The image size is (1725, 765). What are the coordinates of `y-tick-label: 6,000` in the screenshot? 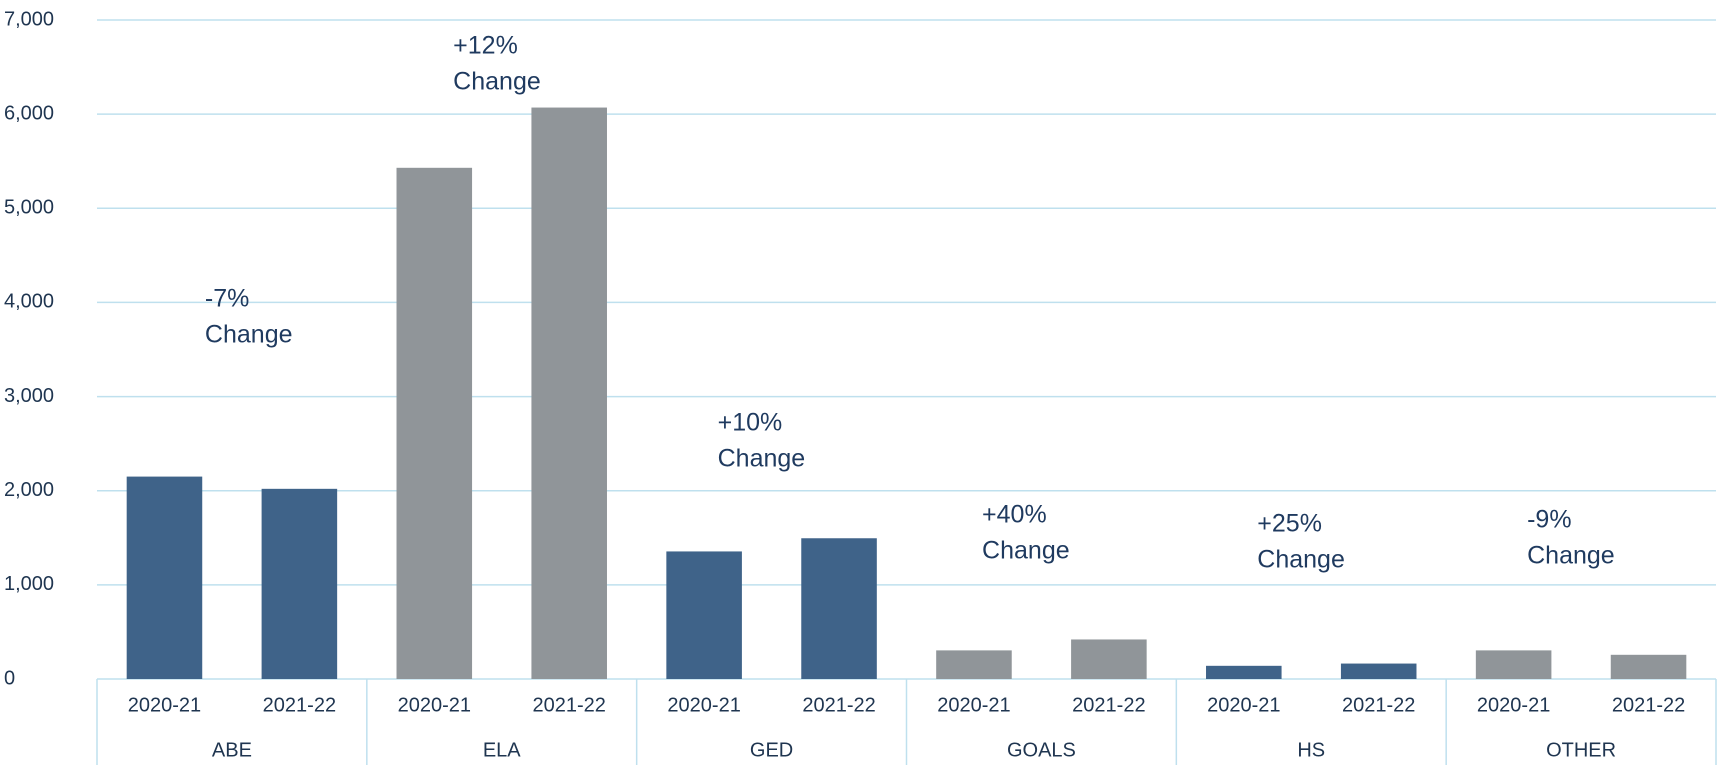 It's located at (29, 113).